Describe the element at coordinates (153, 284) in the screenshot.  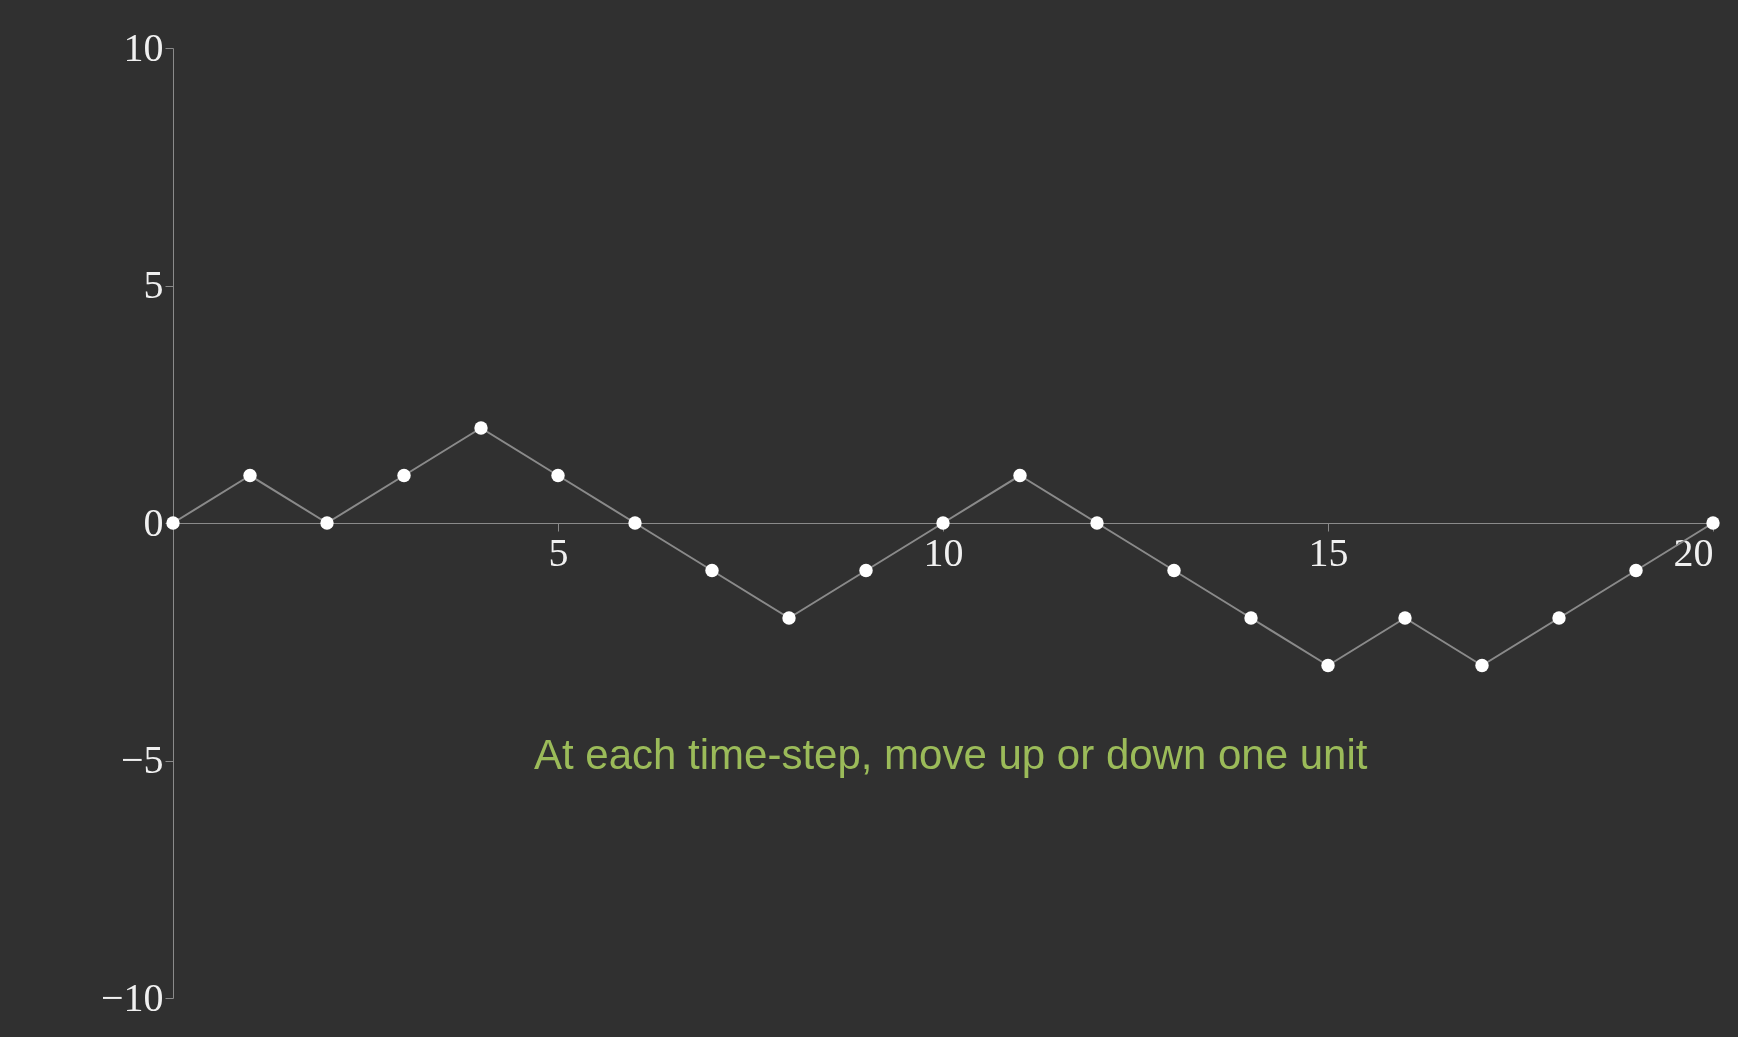
I see `y-tick-label: 5` at that location.